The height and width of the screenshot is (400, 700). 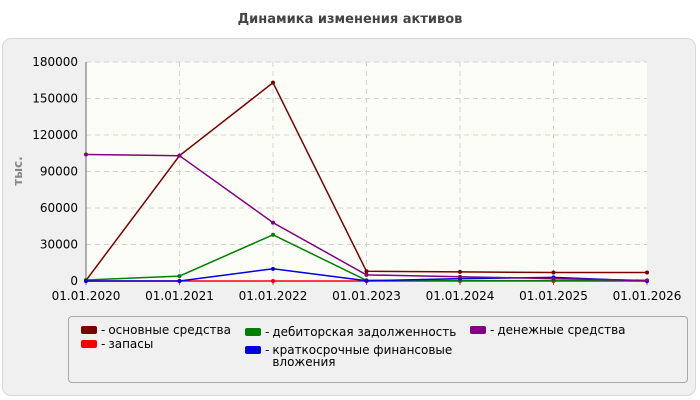 What do you see at coordinates (86, 296) in the screenshot?
I see `x-tick-label: 01.01.2020` at bounding box center [86, 296].